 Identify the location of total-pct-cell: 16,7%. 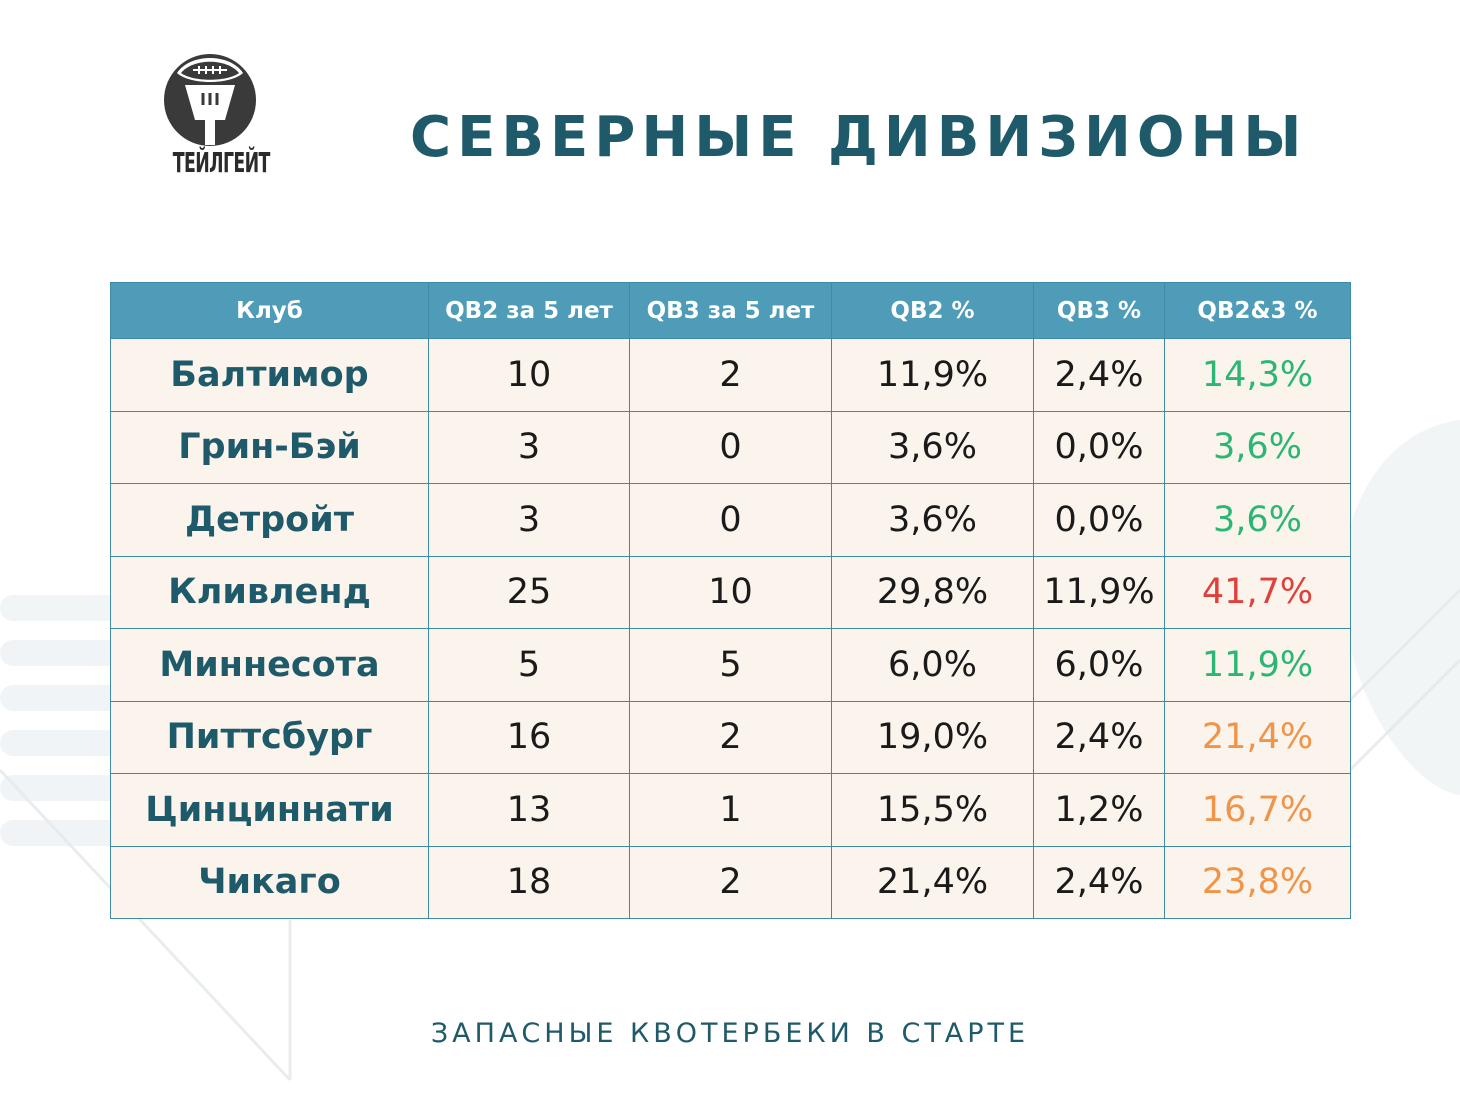
(1257, 810).